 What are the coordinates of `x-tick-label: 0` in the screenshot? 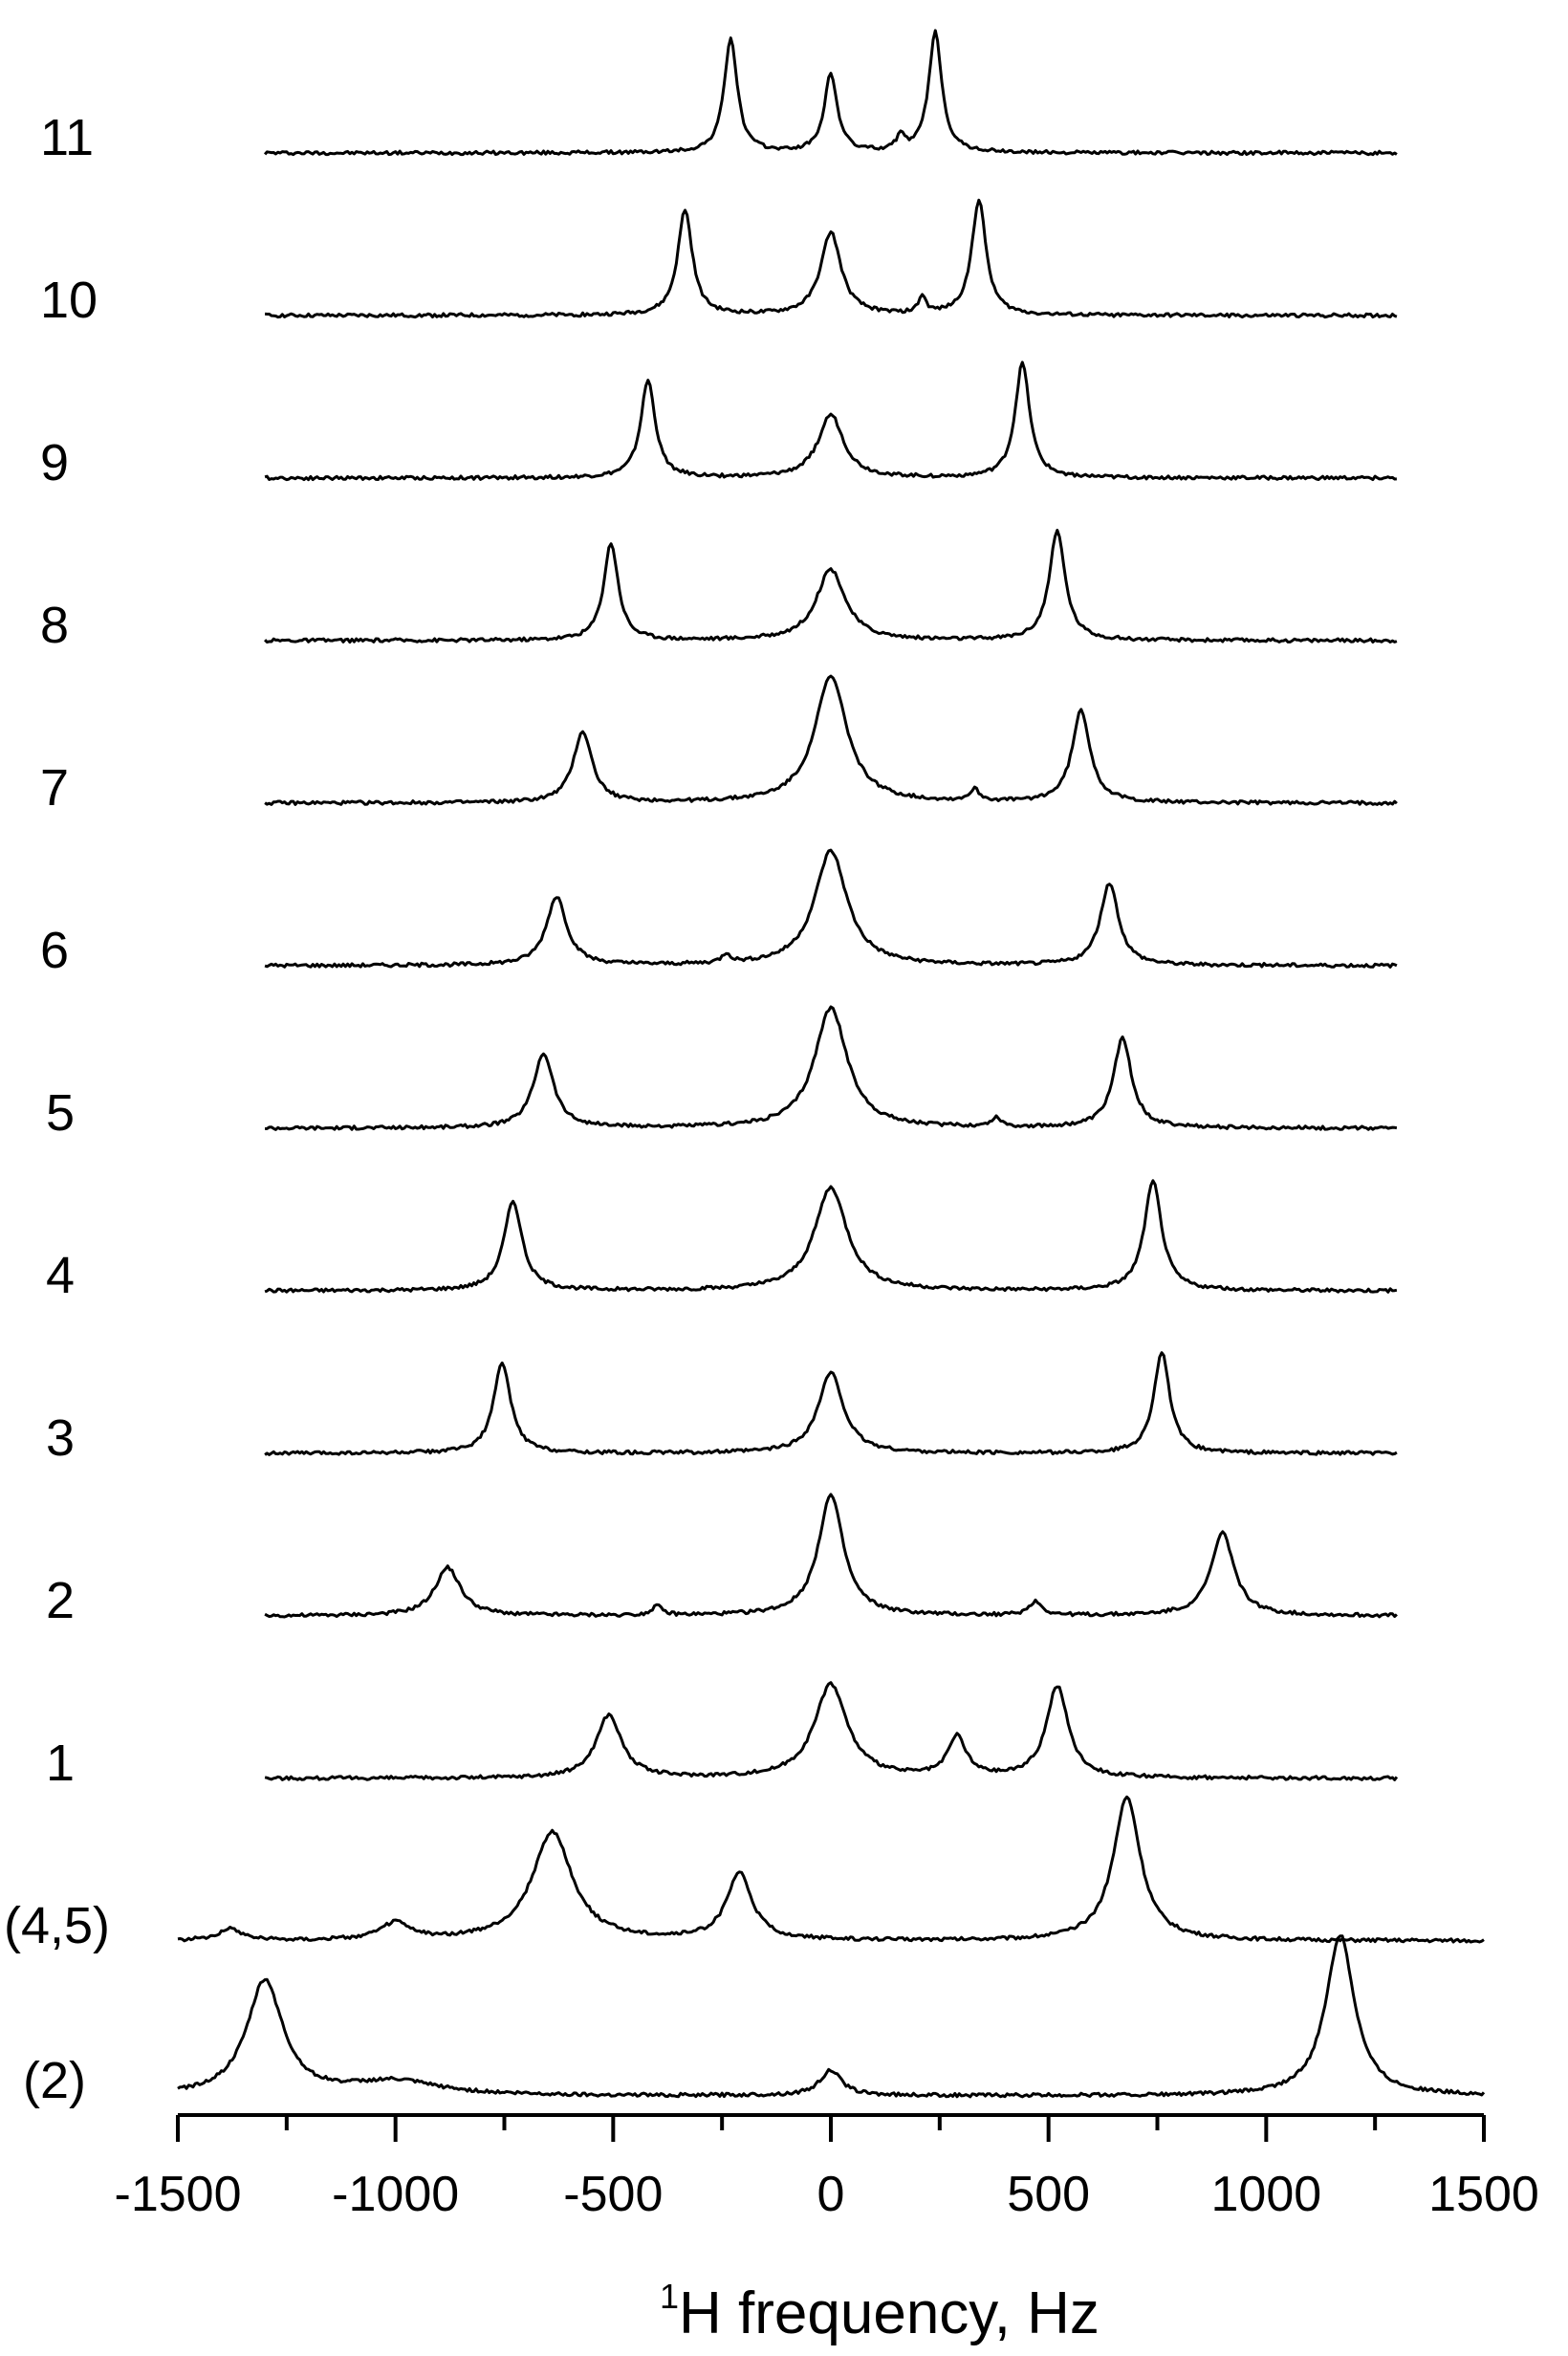 It's located at (831, 2195).